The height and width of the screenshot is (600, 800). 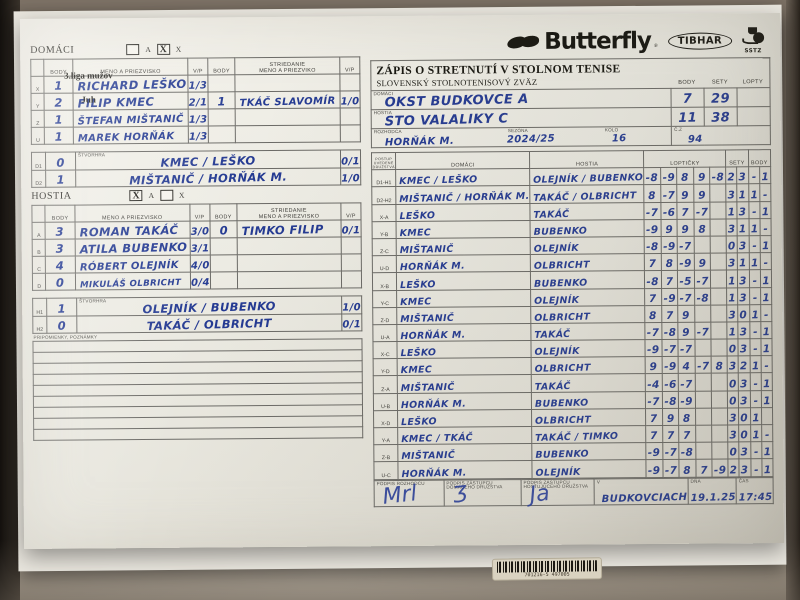 I want to click on away-checkbox-x, so click(x=166, y=195).